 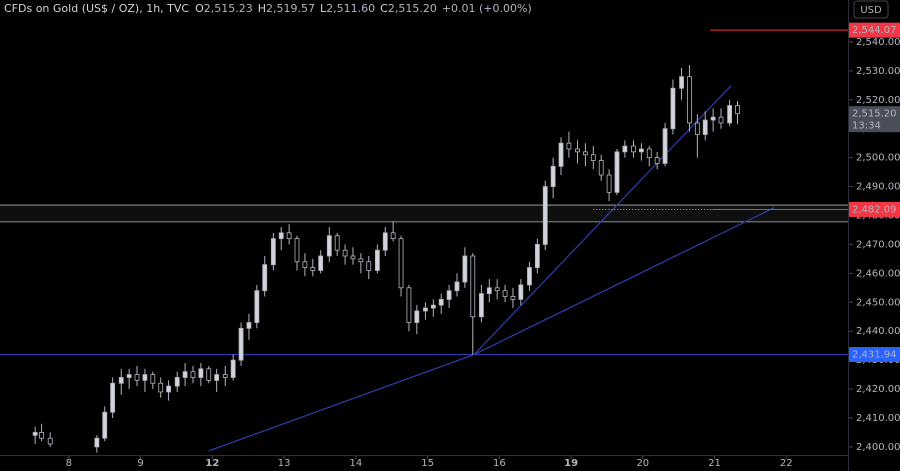 What do you see at coordinates (878, 331) in the screenshot?
I see `y-tick-label: 2,440.00` at bounding box center [878, 331].